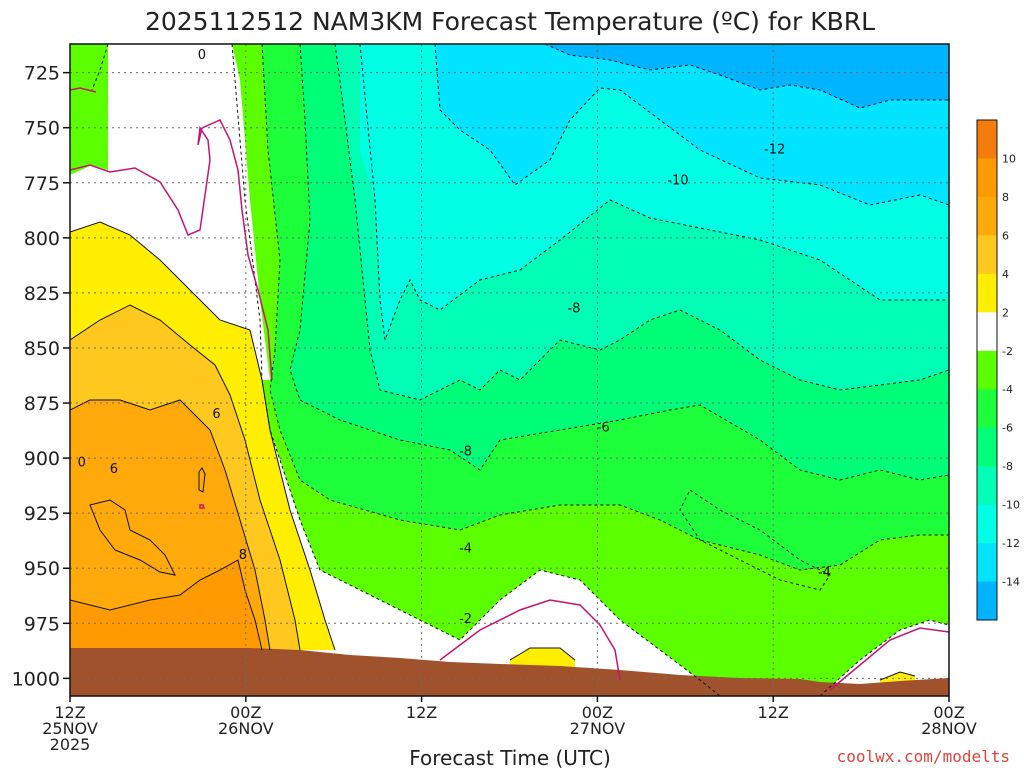 The image size is (1024, 768). Describe the element at coordinates (1007, 389) in the screenshot. I see `colorbar-label: -4` at that location.